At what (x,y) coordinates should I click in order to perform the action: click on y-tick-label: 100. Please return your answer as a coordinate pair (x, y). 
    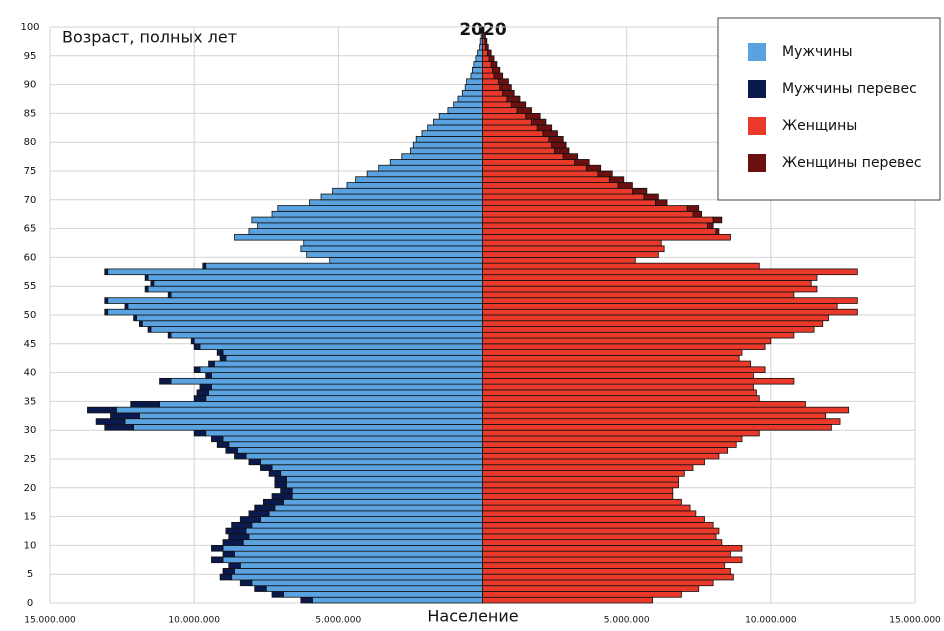
    Looking at the image, I should click on (29, 27).